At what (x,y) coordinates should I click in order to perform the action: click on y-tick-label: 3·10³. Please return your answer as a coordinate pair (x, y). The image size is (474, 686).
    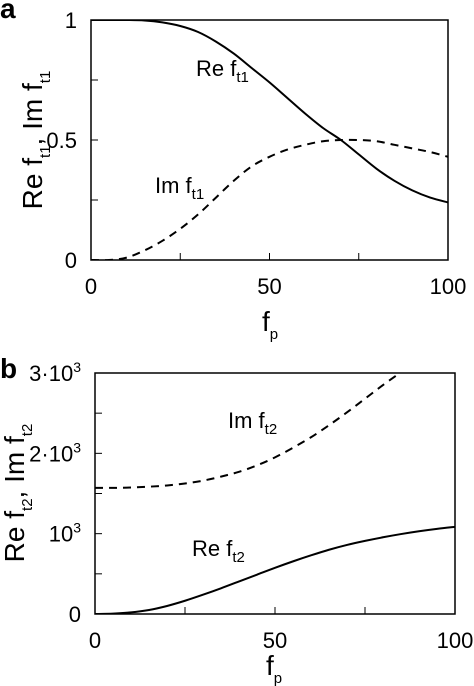
    Looking at the image, I should click on (55, 372).